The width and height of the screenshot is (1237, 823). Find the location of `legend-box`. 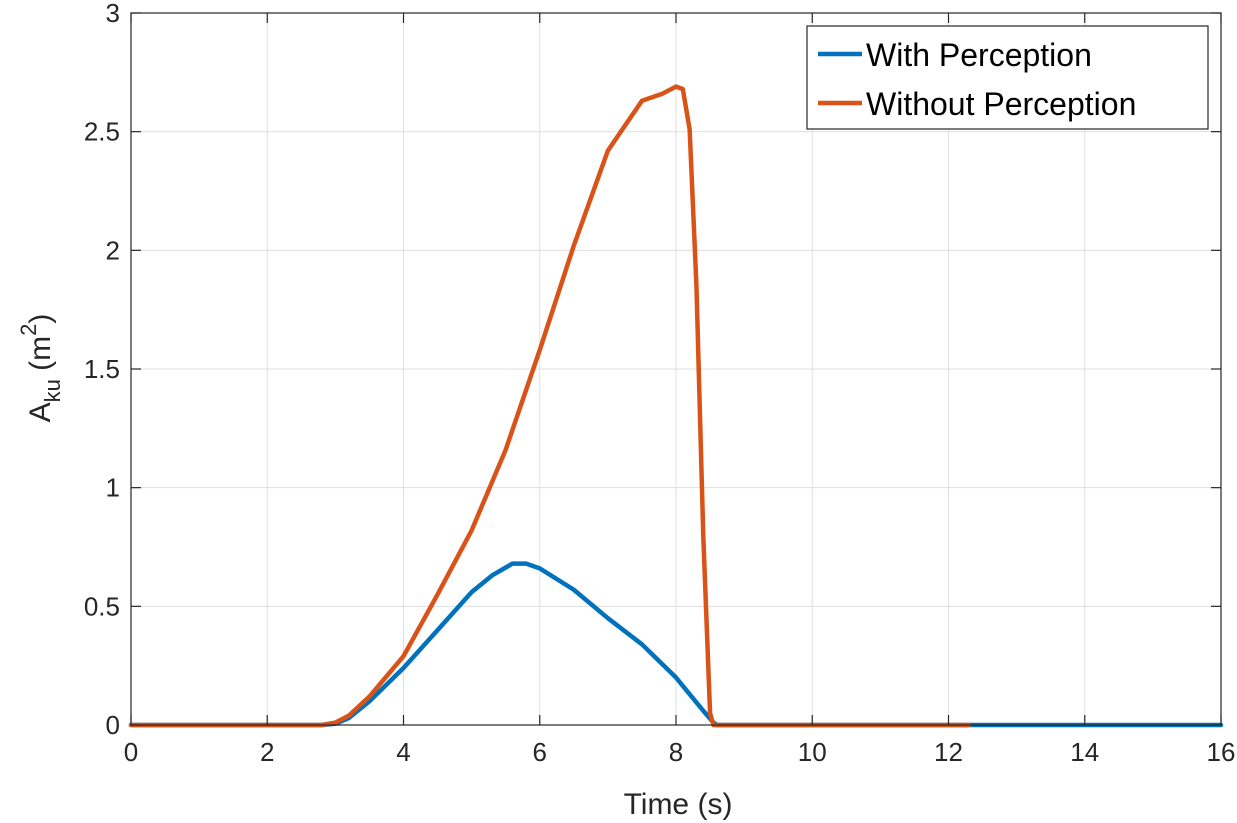

legend-box is located at coordinates (1007, 77).